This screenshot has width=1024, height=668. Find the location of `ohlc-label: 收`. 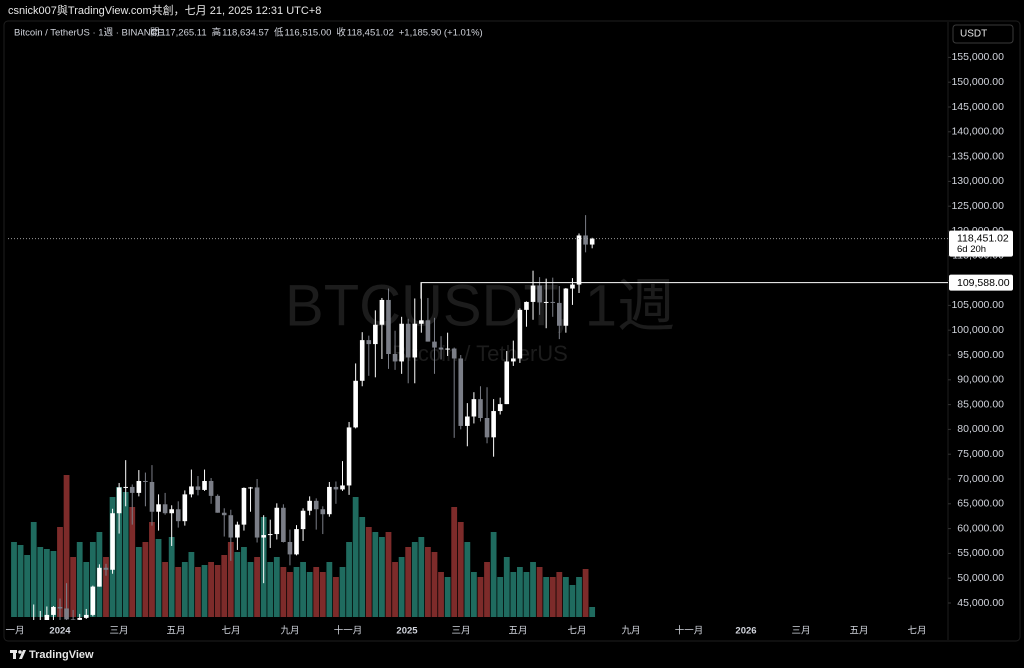

ohlc-label: 收 is located at coordinates (341, 33).